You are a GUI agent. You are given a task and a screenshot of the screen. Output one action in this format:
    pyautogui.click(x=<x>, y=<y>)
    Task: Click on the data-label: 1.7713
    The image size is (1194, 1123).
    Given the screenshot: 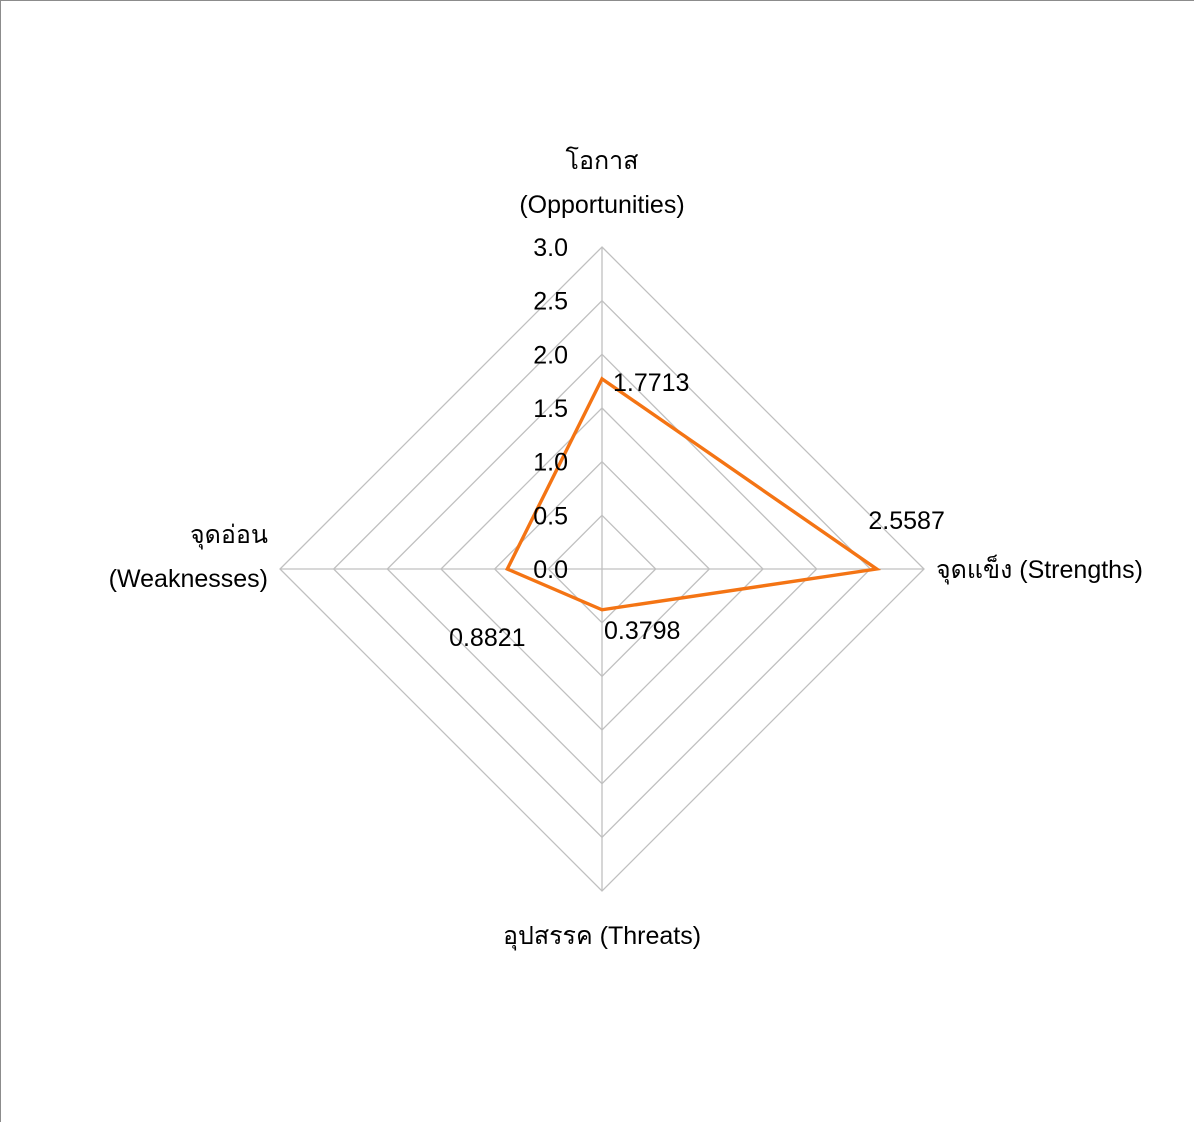 What is the action you would take?
    pyautogui.click(x=651, y=383)
    